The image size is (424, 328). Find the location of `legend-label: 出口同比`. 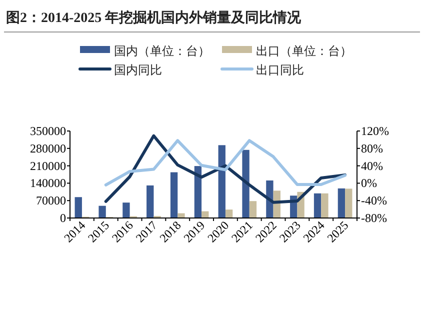

legend-label: 出口同比 is located at coordinates (280, 70).